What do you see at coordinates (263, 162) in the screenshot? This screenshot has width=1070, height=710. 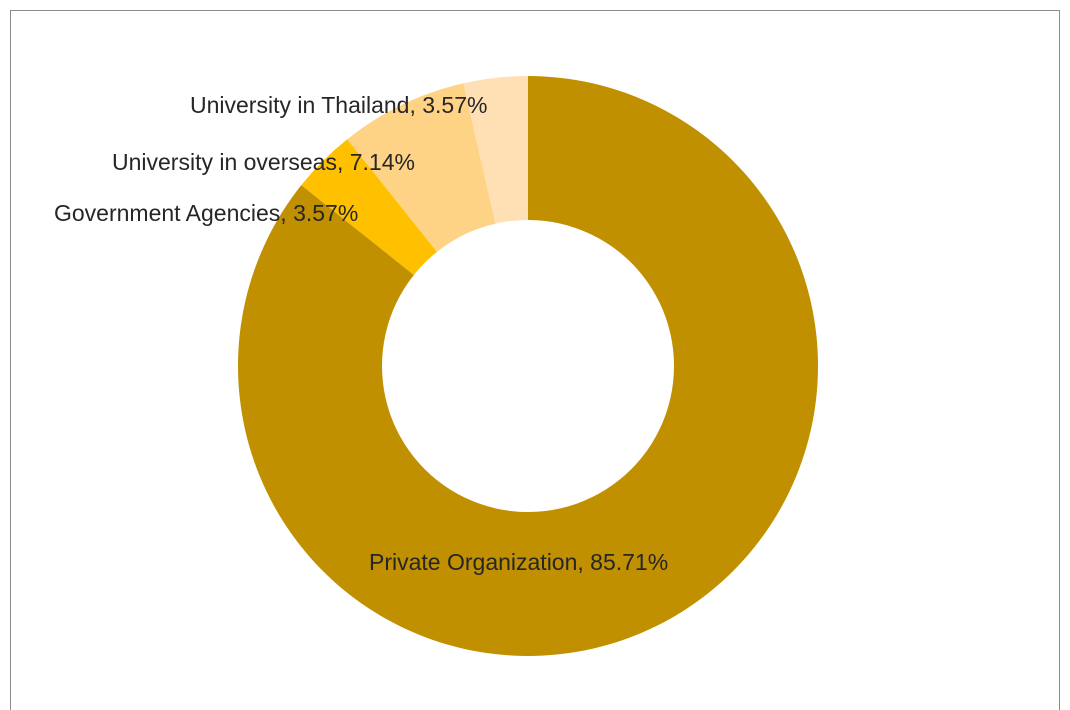 I see `data-label-overseas: University in overseas, 7.14%` at bounding box center [263, 162].